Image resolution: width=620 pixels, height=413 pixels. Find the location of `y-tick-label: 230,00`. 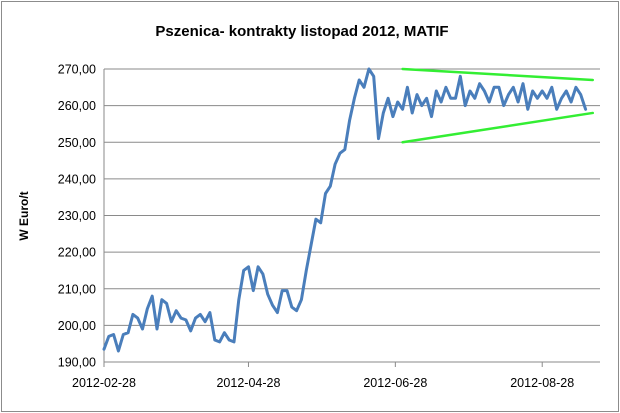

y-tick-label: 230,00 is located at coordinates (77, 216).